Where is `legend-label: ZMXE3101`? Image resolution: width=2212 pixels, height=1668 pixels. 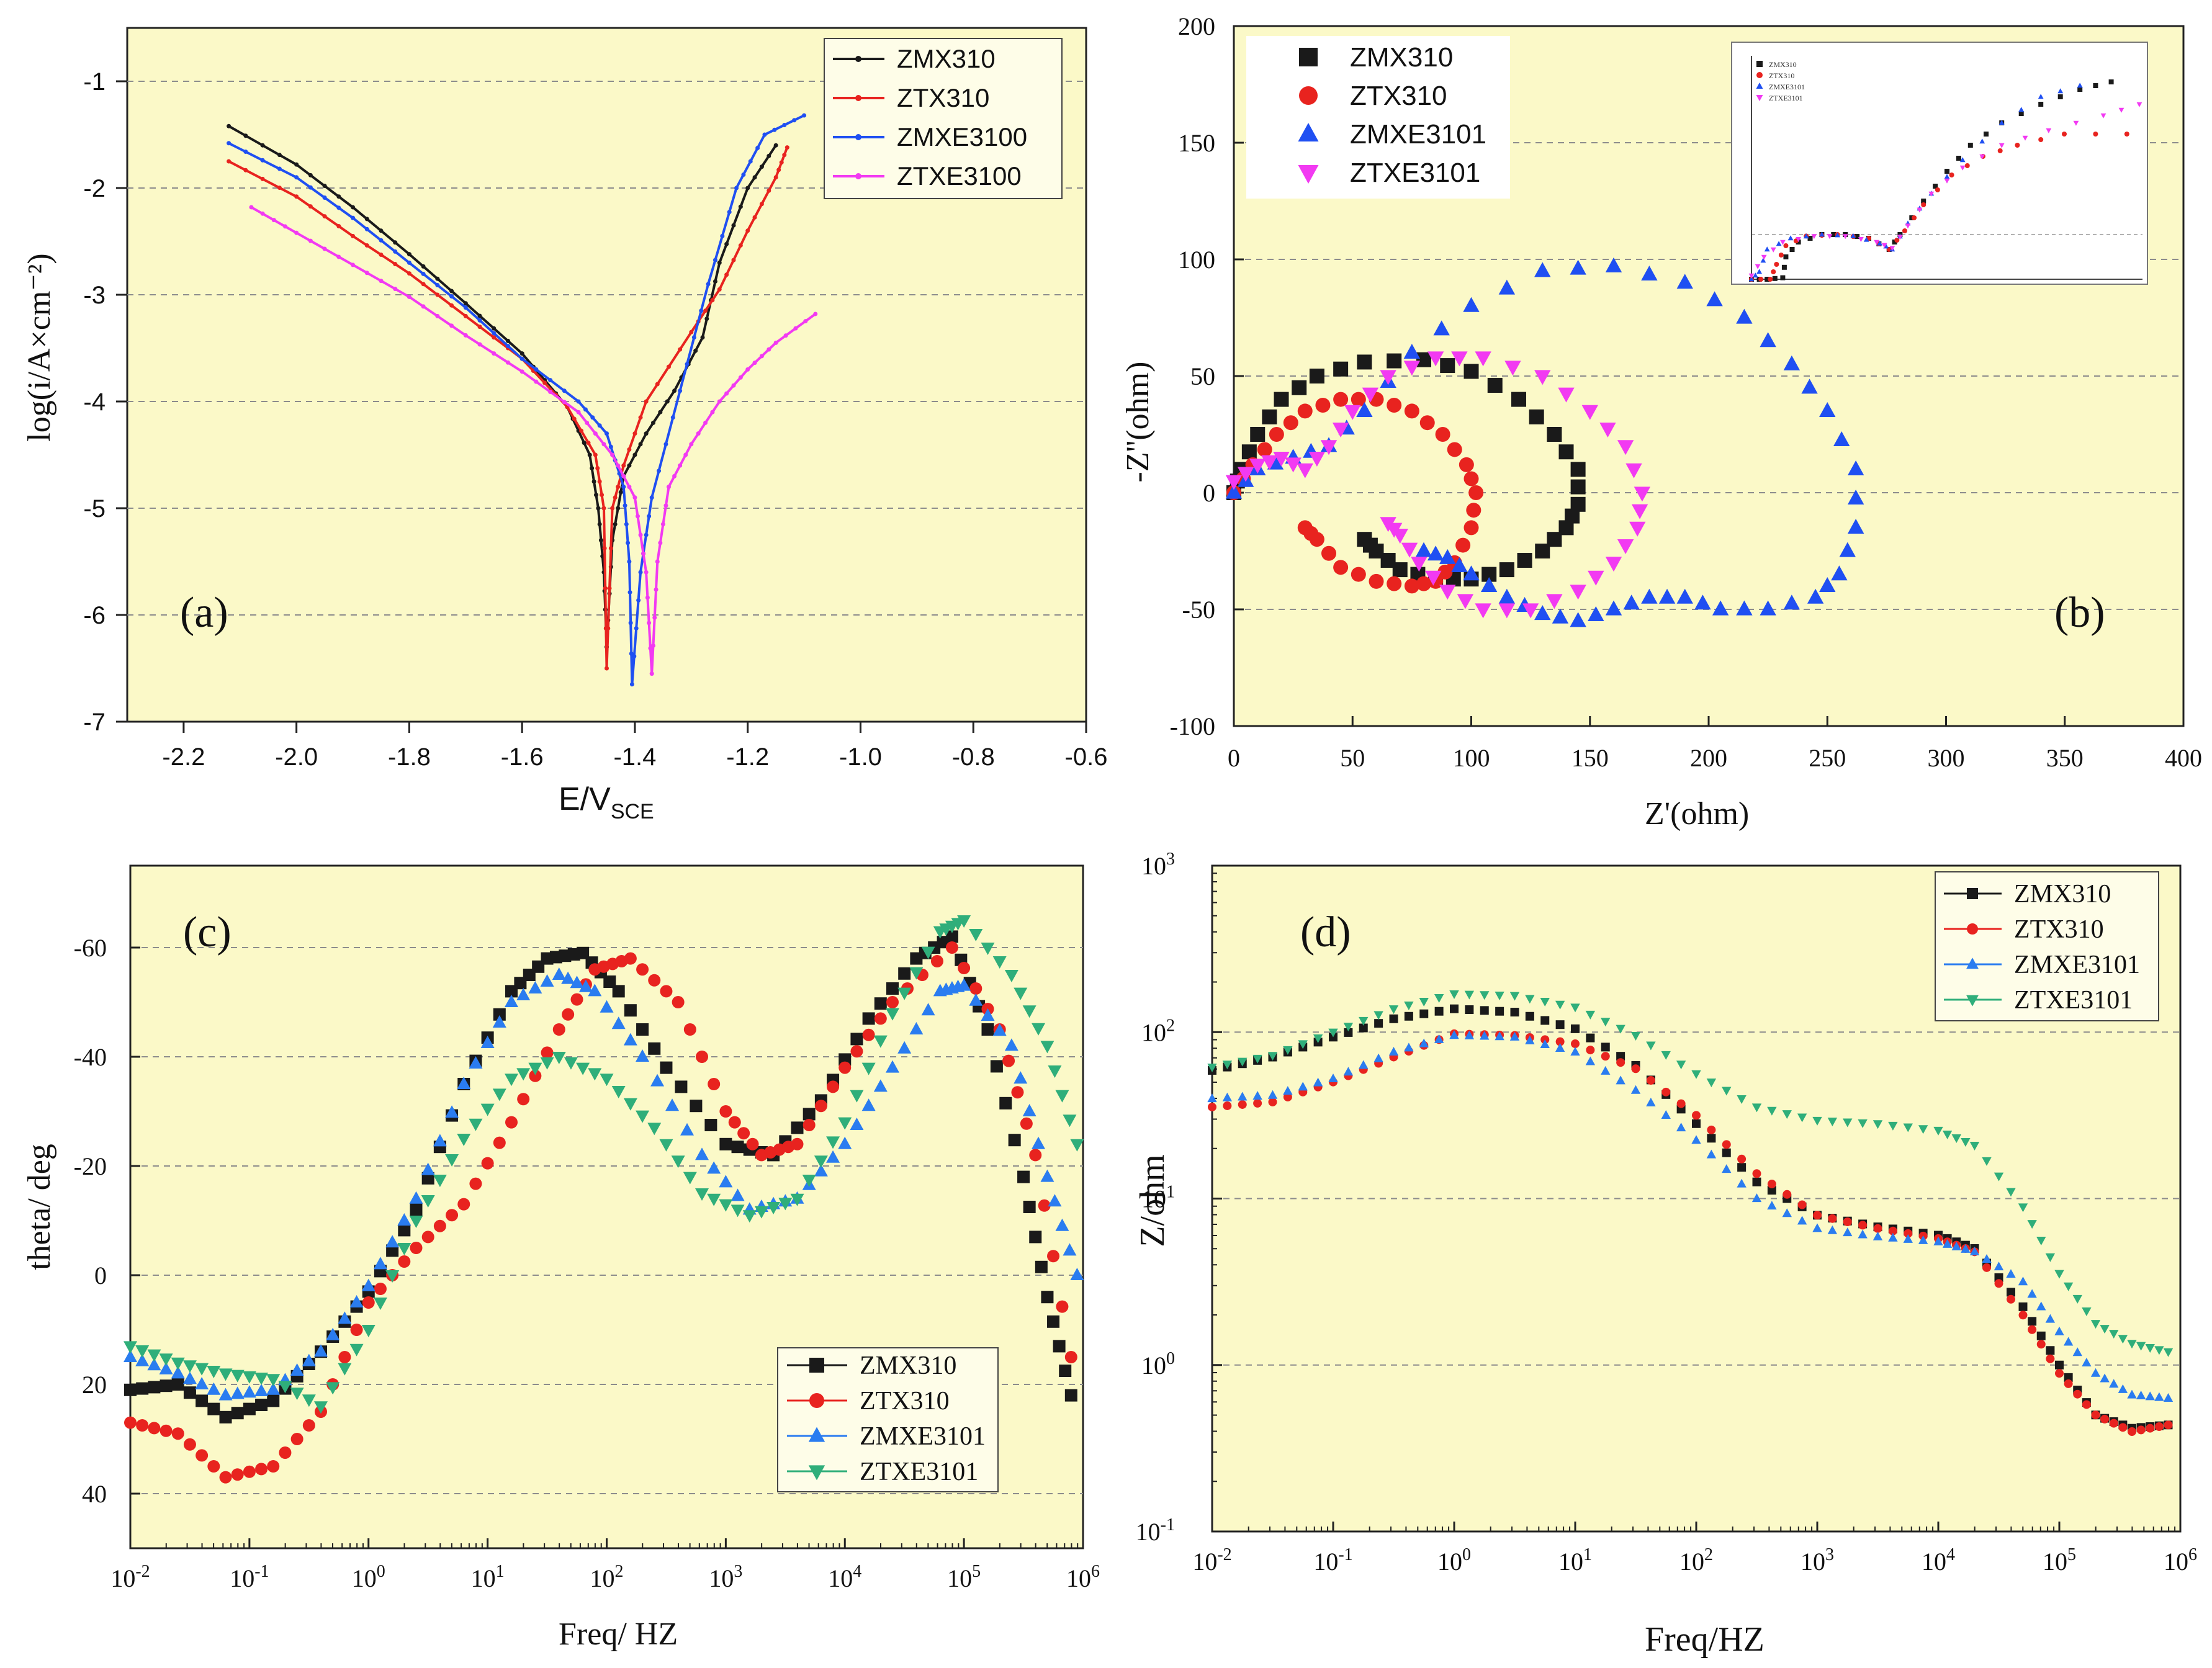 legend-label: ZMXE3101 is located at coordinates (923, 1436).